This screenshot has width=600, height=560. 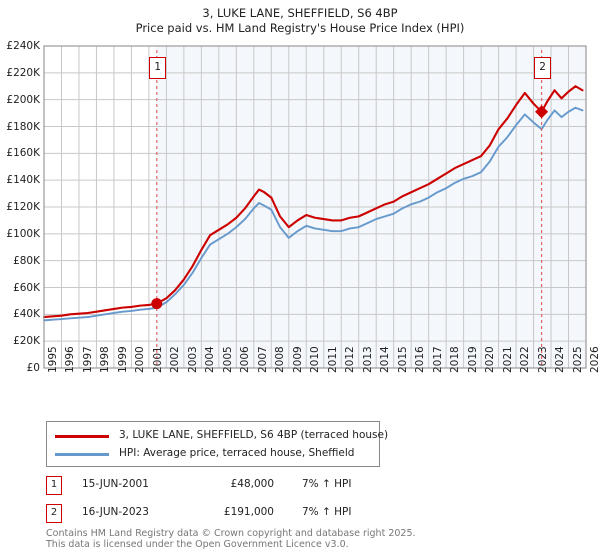 I want to click on x-axis-tick-label: 2006, so click(x=245, y=359).